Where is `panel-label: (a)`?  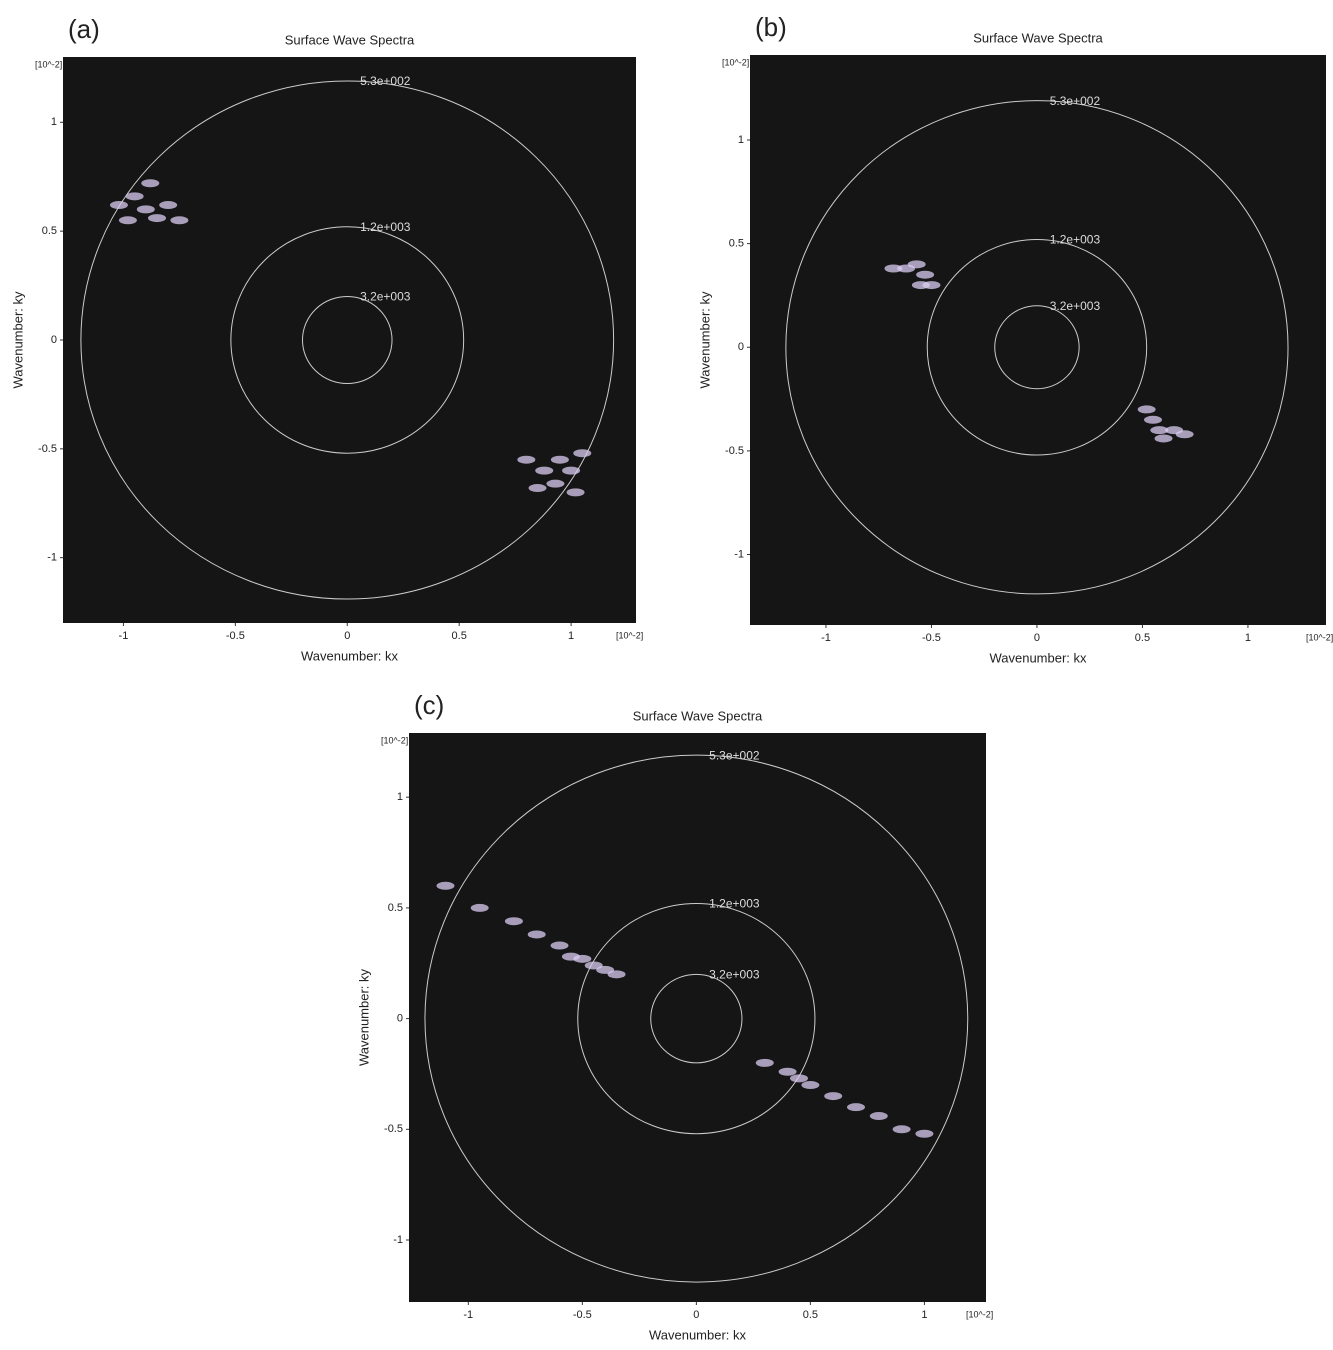 panel-label: (a) is located at coordinates (84, 29).